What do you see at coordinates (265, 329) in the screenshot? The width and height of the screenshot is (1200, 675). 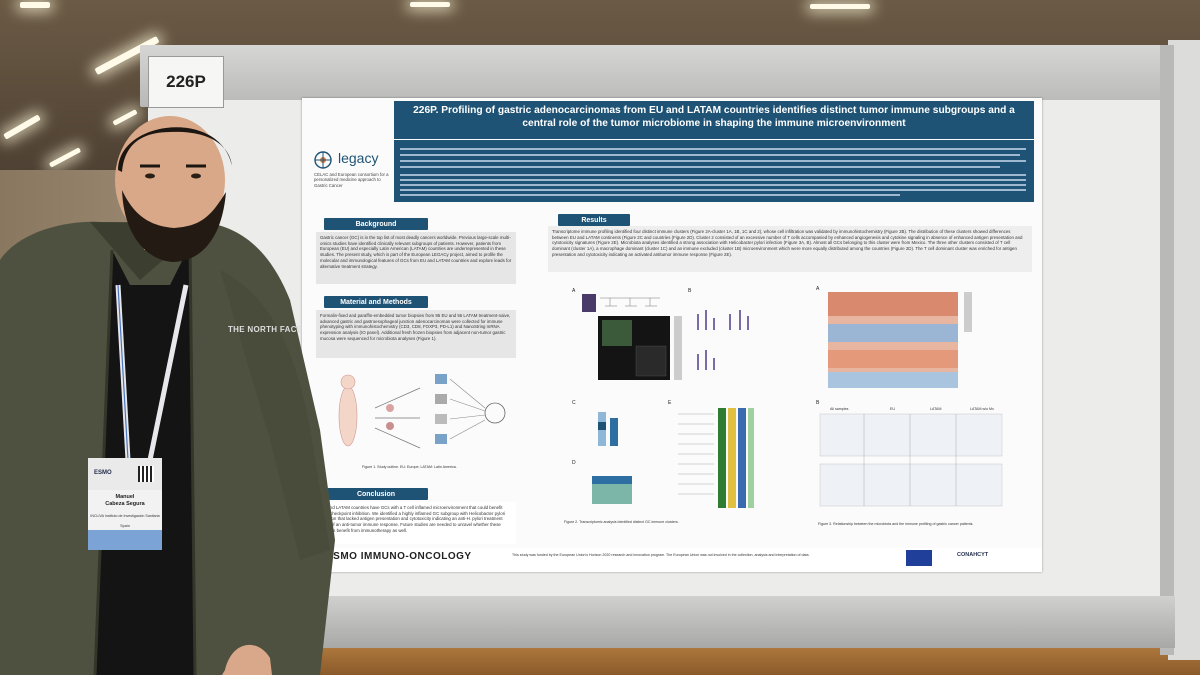 I see `jacket-brand-logo: THE NORTH FACE` at bounding box center [265, 329].